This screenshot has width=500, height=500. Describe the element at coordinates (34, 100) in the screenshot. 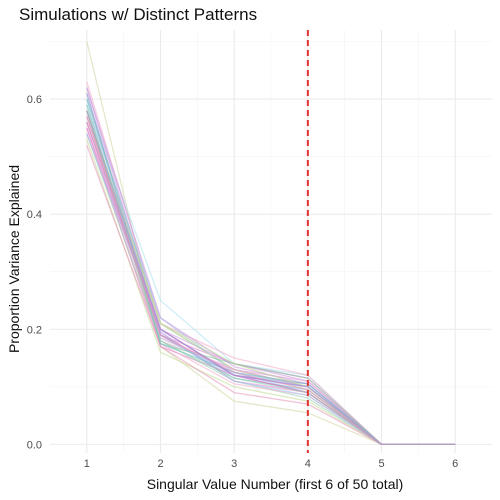

I see `y-tick-label: 0.6` at that location.